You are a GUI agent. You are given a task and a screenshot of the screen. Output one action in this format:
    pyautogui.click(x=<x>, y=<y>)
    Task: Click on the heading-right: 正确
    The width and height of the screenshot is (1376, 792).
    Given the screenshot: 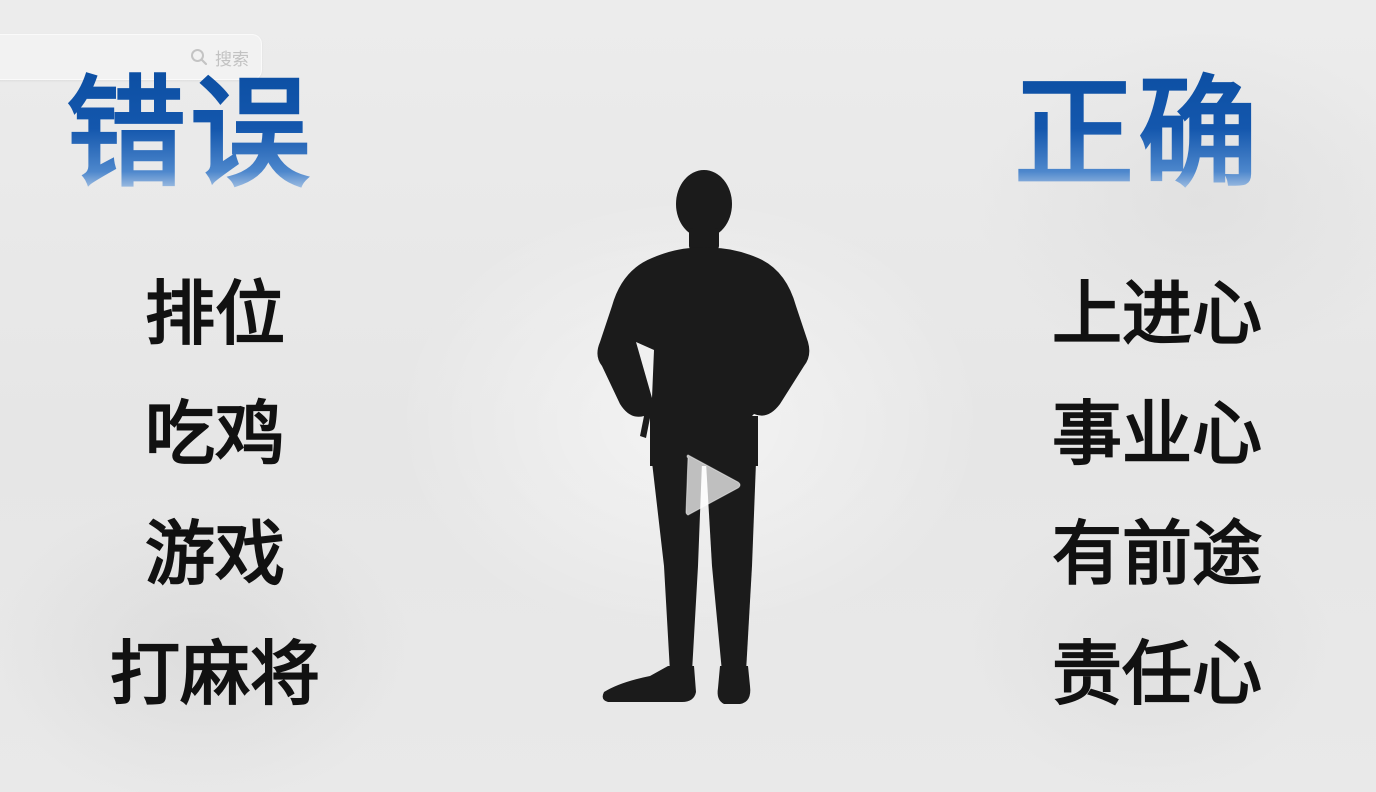 What is the action you would take?
    pyautogui.click(x=1138, y=134)
    